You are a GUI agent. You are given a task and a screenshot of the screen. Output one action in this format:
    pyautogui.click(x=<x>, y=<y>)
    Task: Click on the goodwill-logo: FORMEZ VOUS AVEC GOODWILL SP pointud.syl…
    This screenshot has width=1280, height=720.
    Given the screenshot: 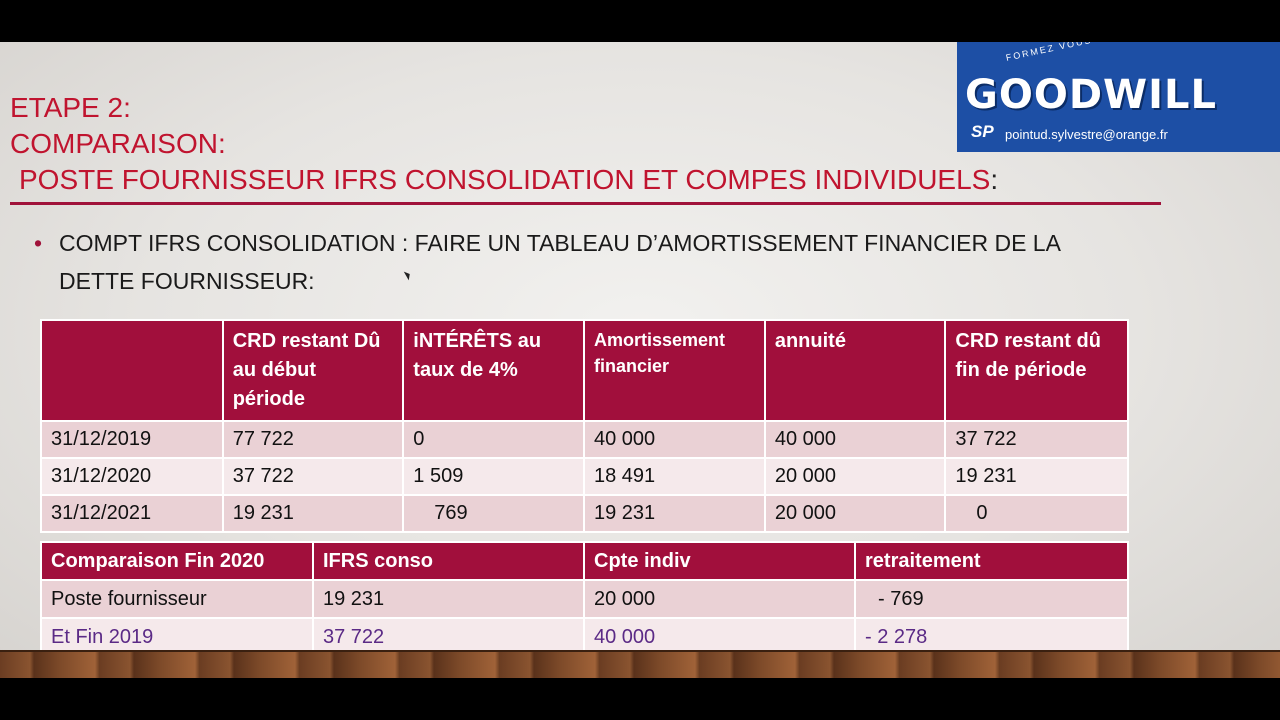 What is the action you would take?
    pyautogui.click(x=1118, y=97)
    